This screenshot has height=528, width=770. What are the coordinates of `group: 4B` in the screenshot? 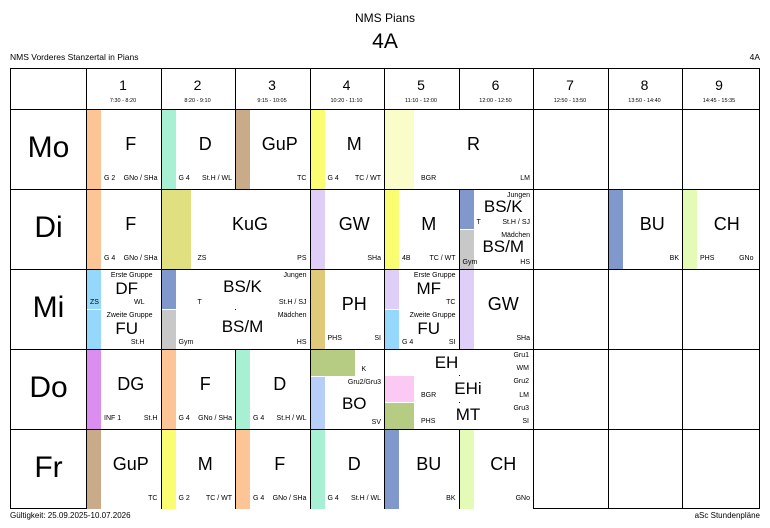 It's located at (406, 258).